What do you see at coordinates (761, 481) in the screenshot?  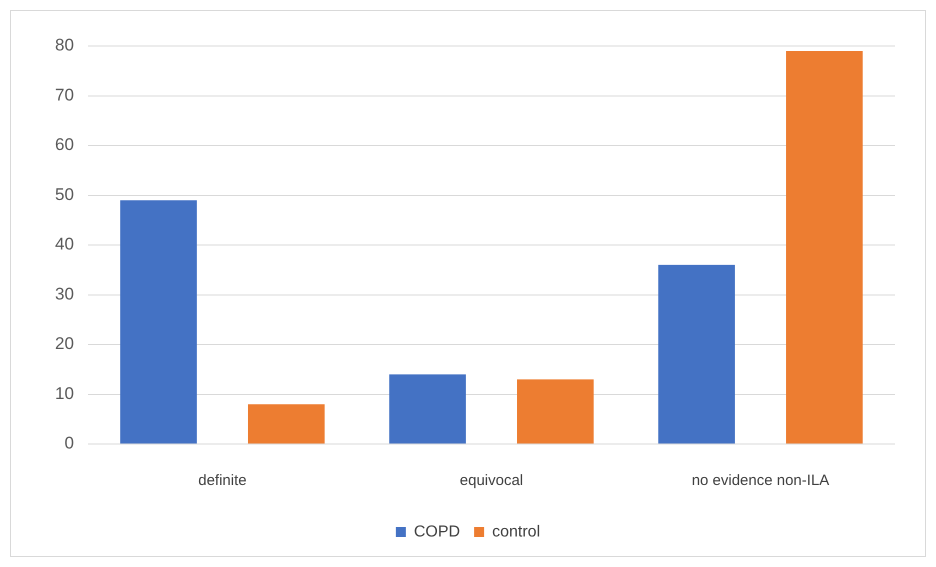 I see `x-tick-label: no evidence non-ILA` at bounding box center [761, 481].